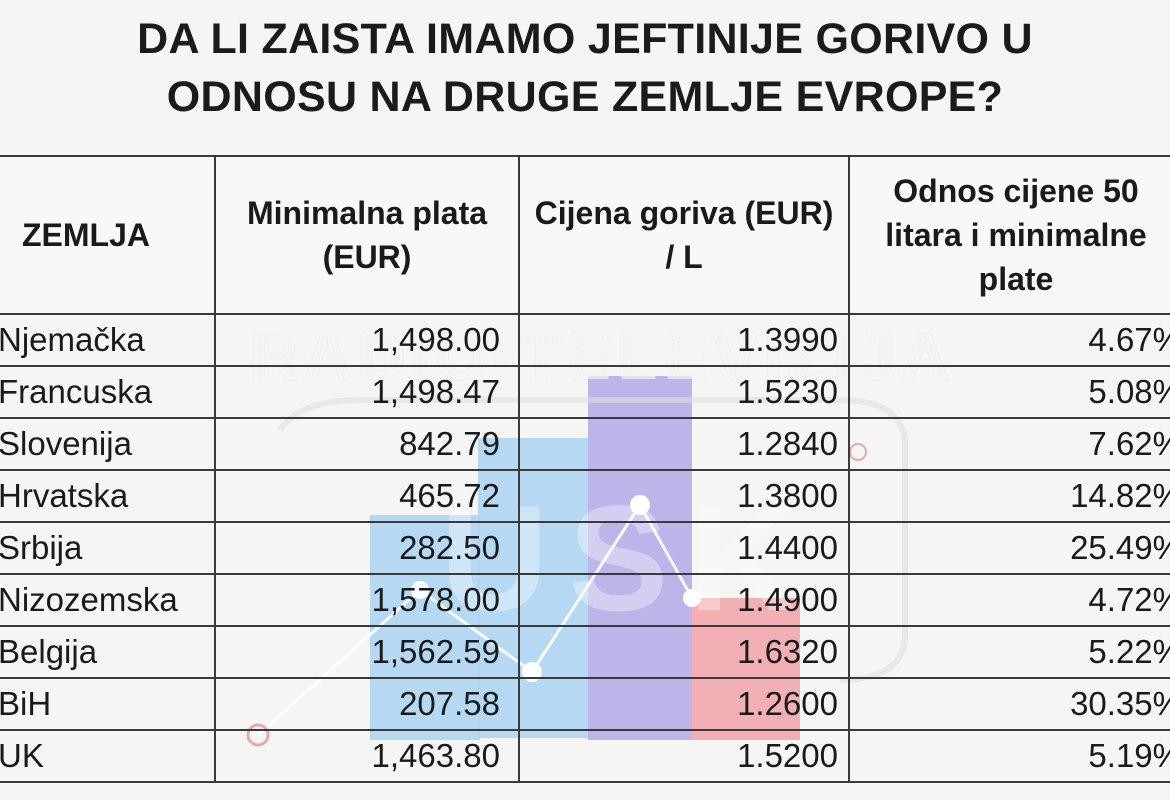 This screenshot has height=800, width=1170. What do you see at coordinates (367, 756) in the screenshot?
I see `cell-min-wage: 1,463.80` at bounding box center [367, 756].